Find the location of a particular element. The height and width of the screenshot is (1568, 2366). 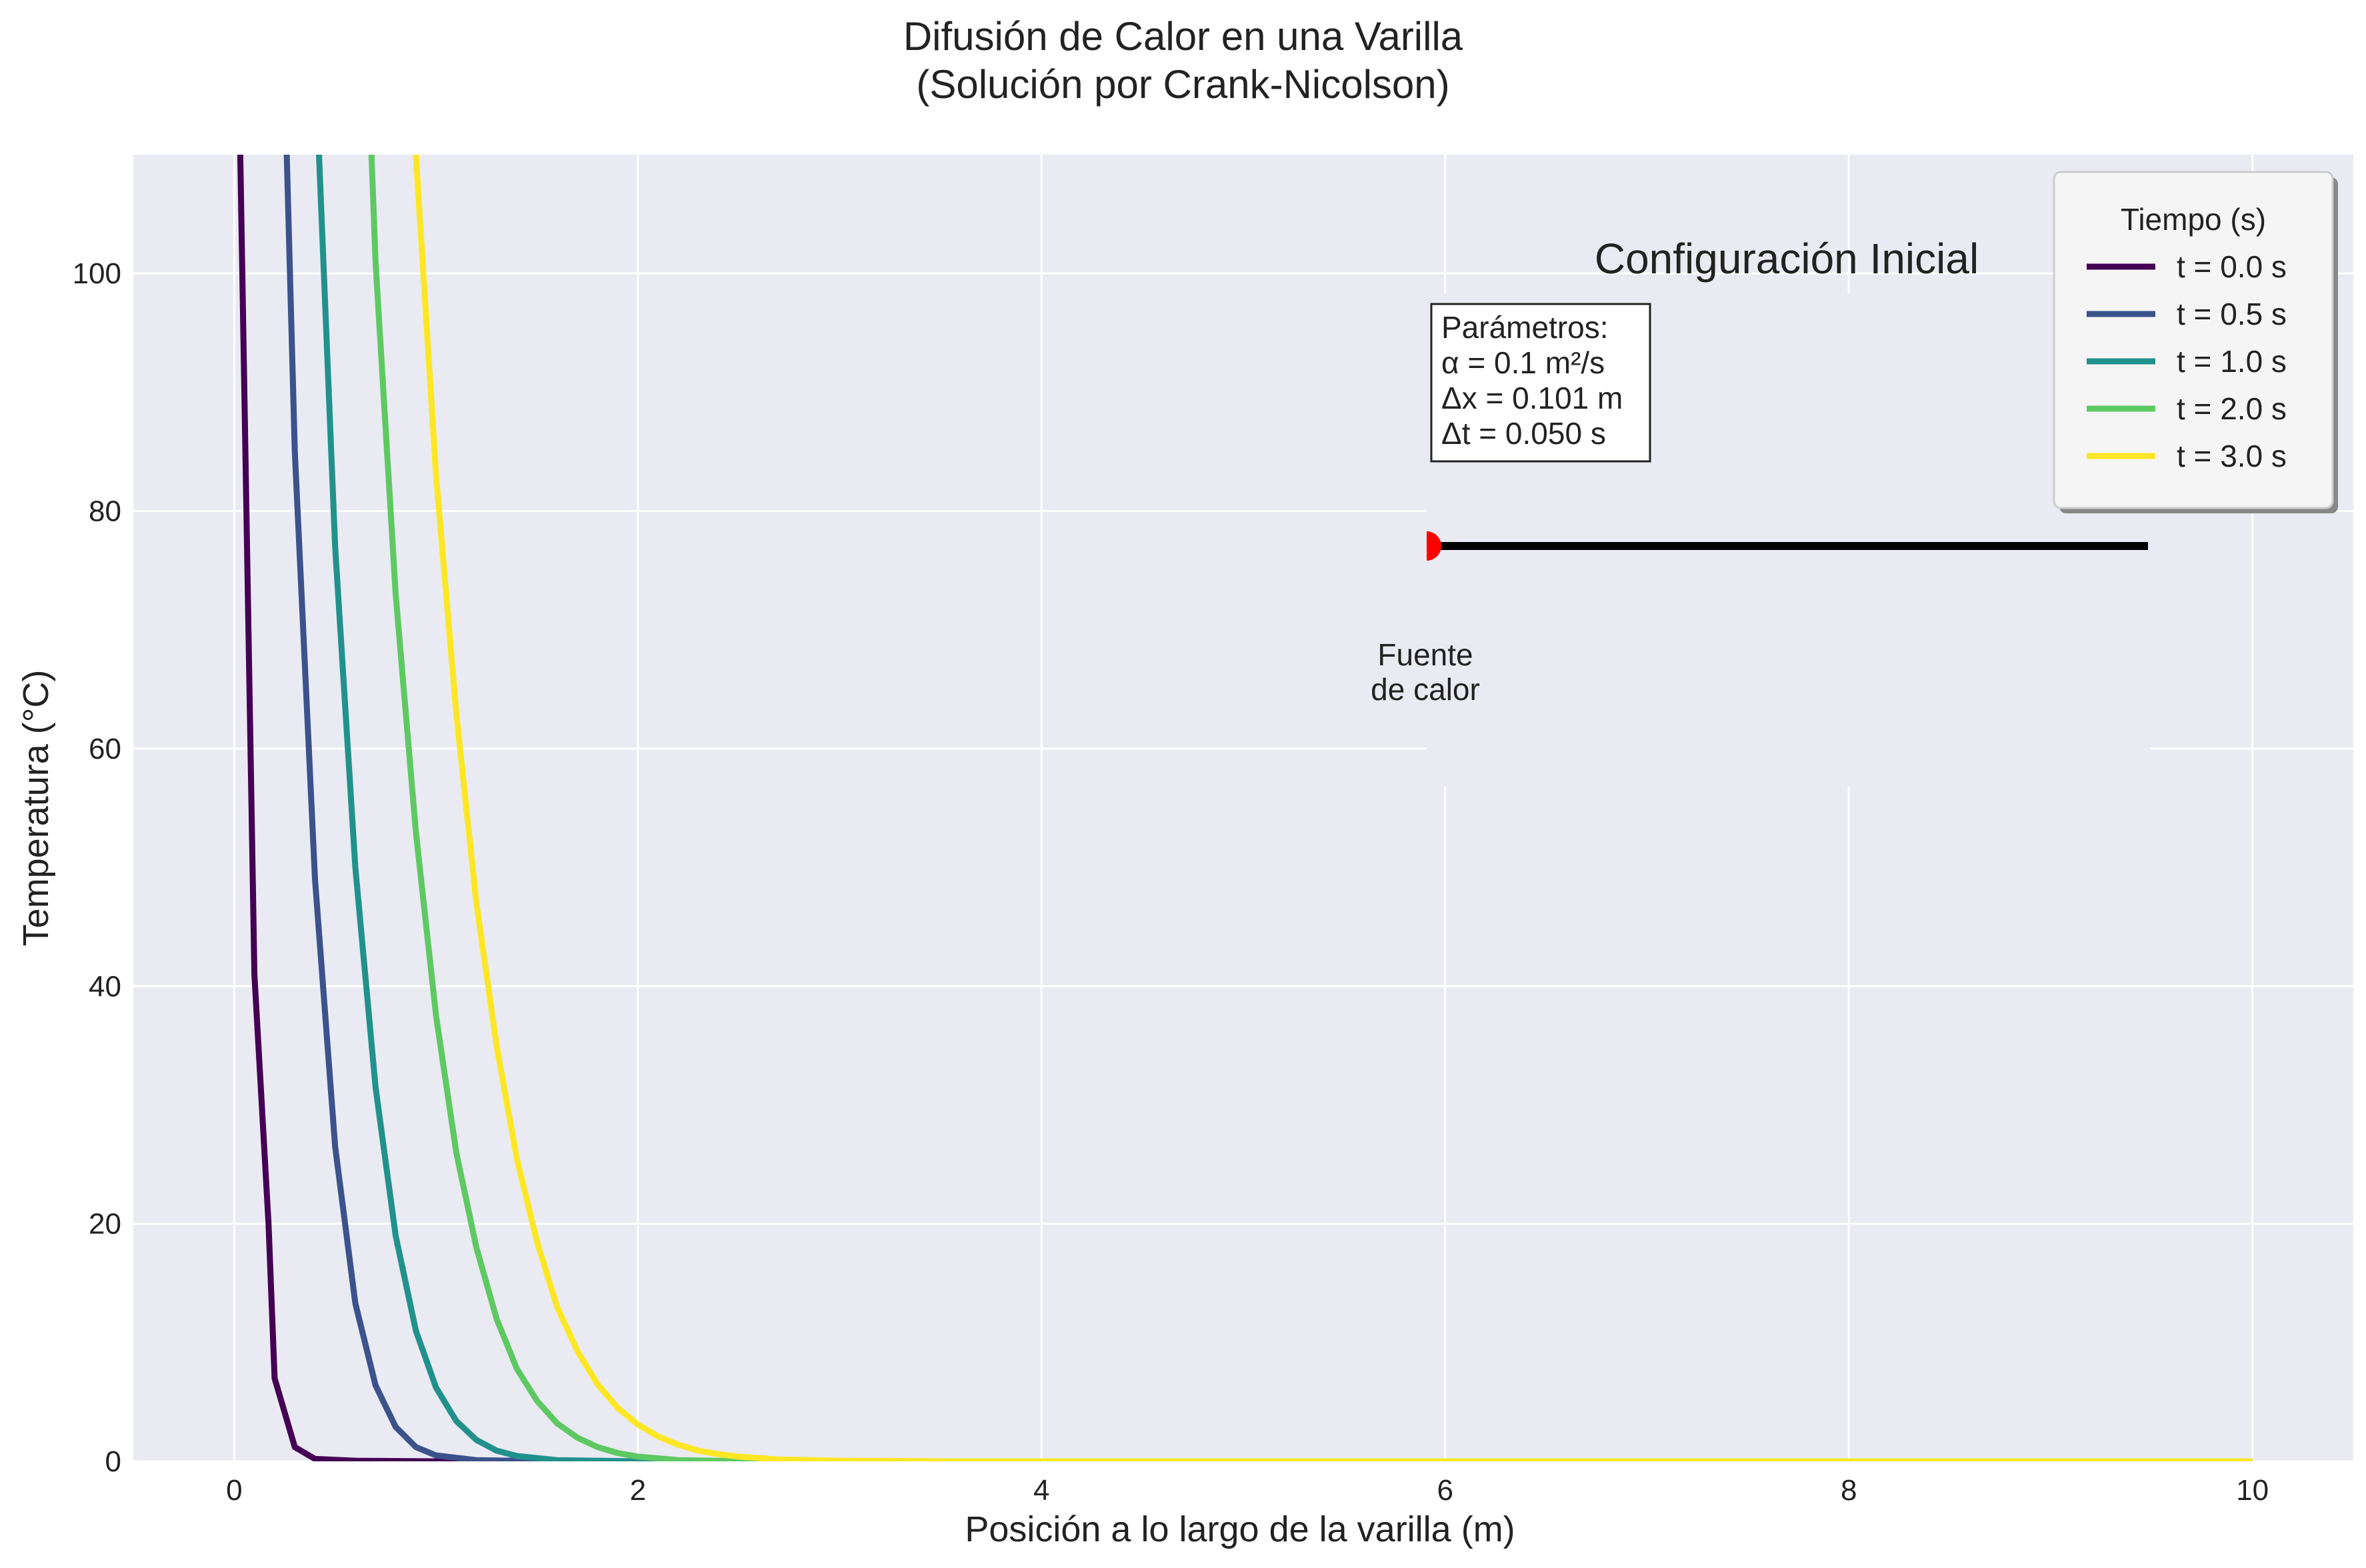

legend-label-2: t = 1.0 s is located at coordinates (2232, 361).